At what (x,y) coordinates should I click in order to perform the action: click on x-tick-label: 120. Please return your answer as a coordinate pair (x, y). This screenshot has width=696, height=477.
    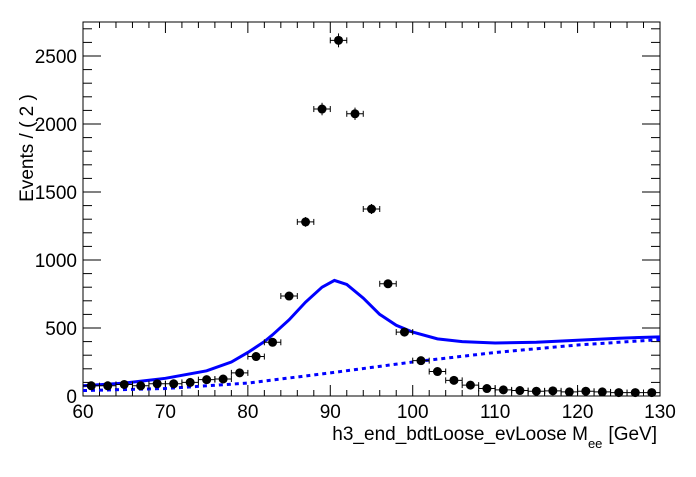
    Looking at the image, I should click on (578, 412).